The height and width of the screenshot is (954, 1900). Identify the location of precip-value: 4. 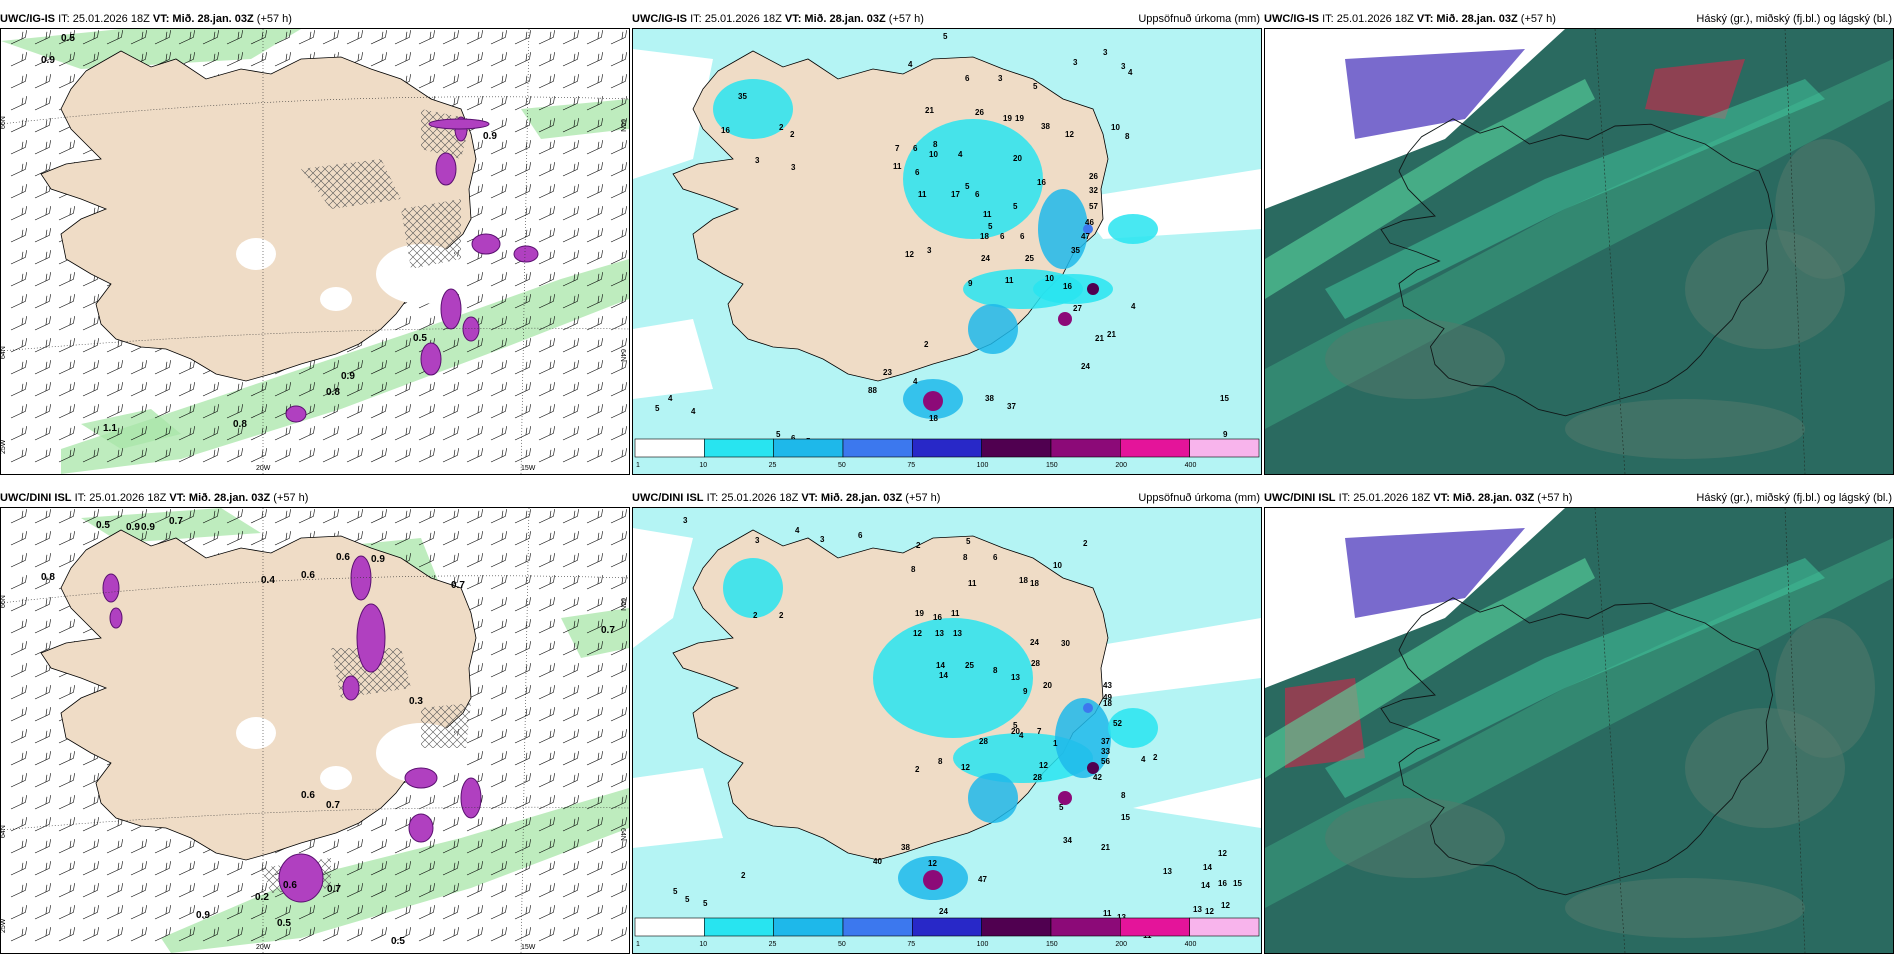
(910, 64).